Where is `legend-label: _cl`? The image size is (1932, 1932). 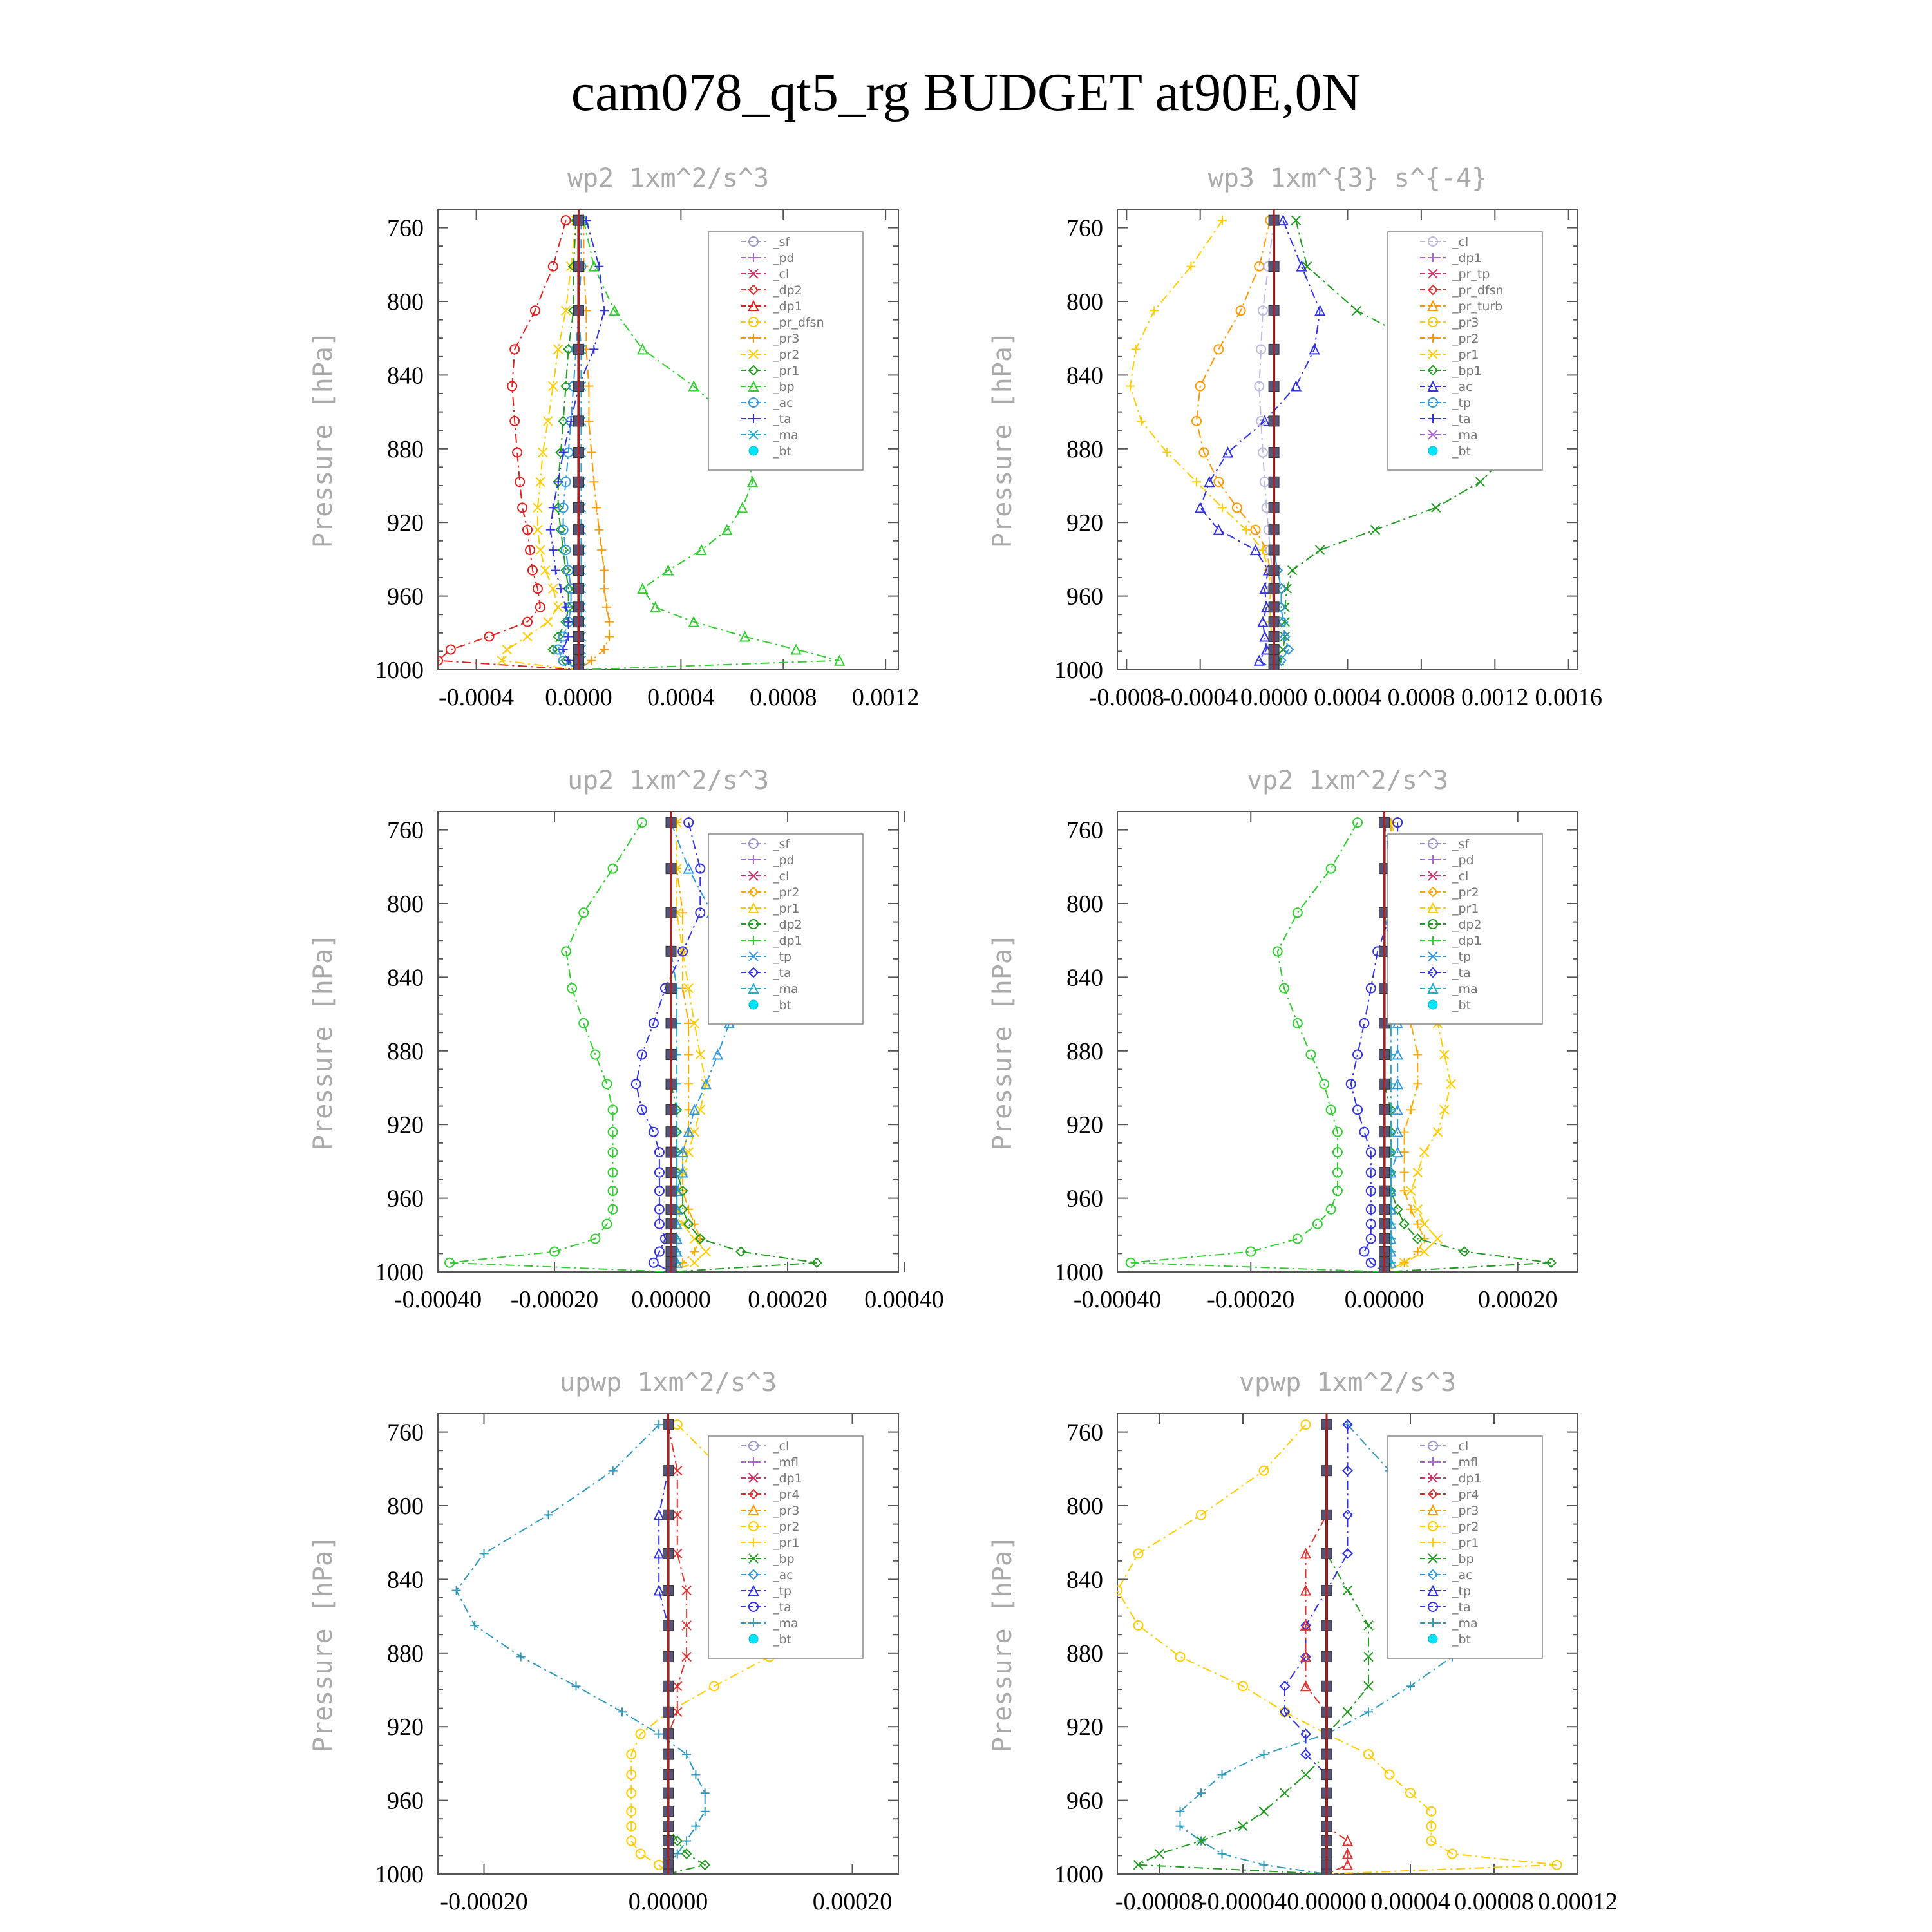 legend-label: _cl is located at coordinates (781, 877).